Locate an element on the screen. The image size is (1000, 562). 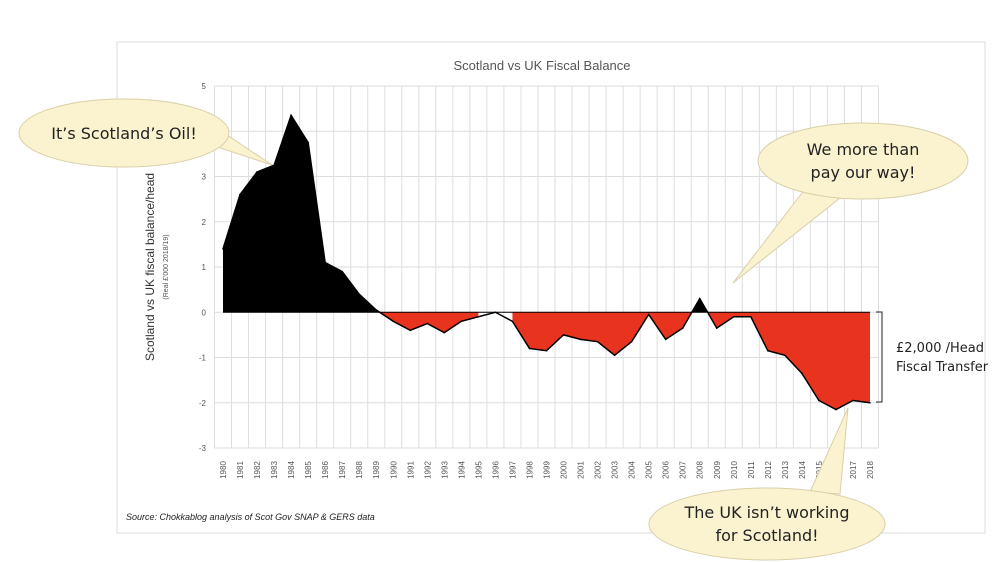
x-tick-label: 1996 is located at coordinates (495, 470).